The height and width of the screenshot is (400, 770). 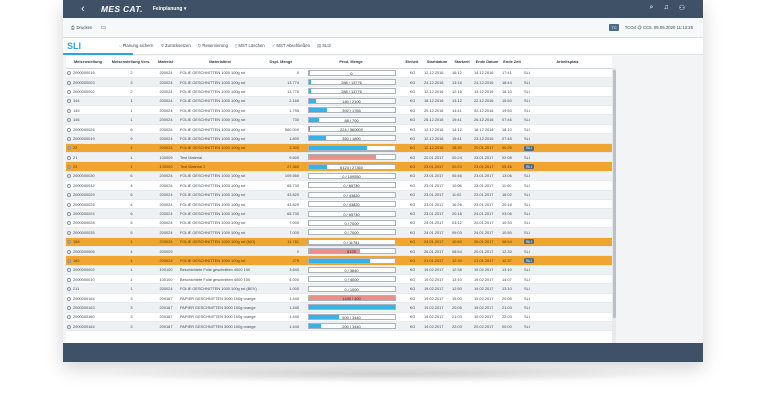 I want to click on column-header: Dspl. Menge, so click(x=281, y=62).